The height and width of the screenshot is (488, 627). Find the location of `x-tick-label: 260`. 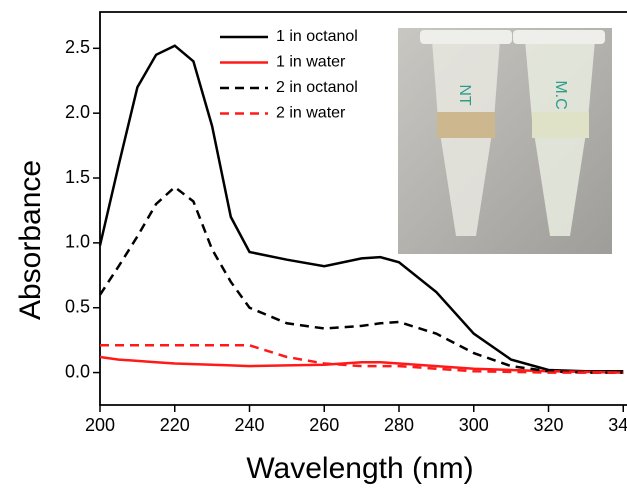

x-tick-label: 260 is located at coordinates (324, 425).